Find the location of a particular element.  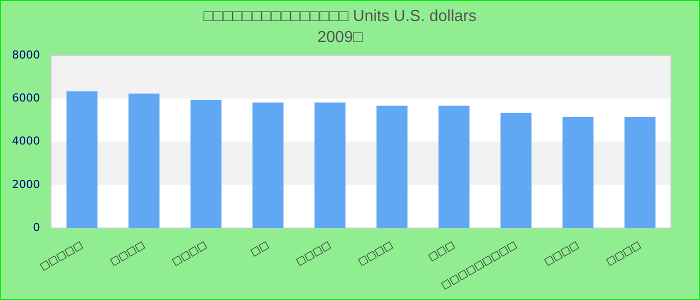

chart-subtitle: 2009□ is located at coordinates (340, 37).